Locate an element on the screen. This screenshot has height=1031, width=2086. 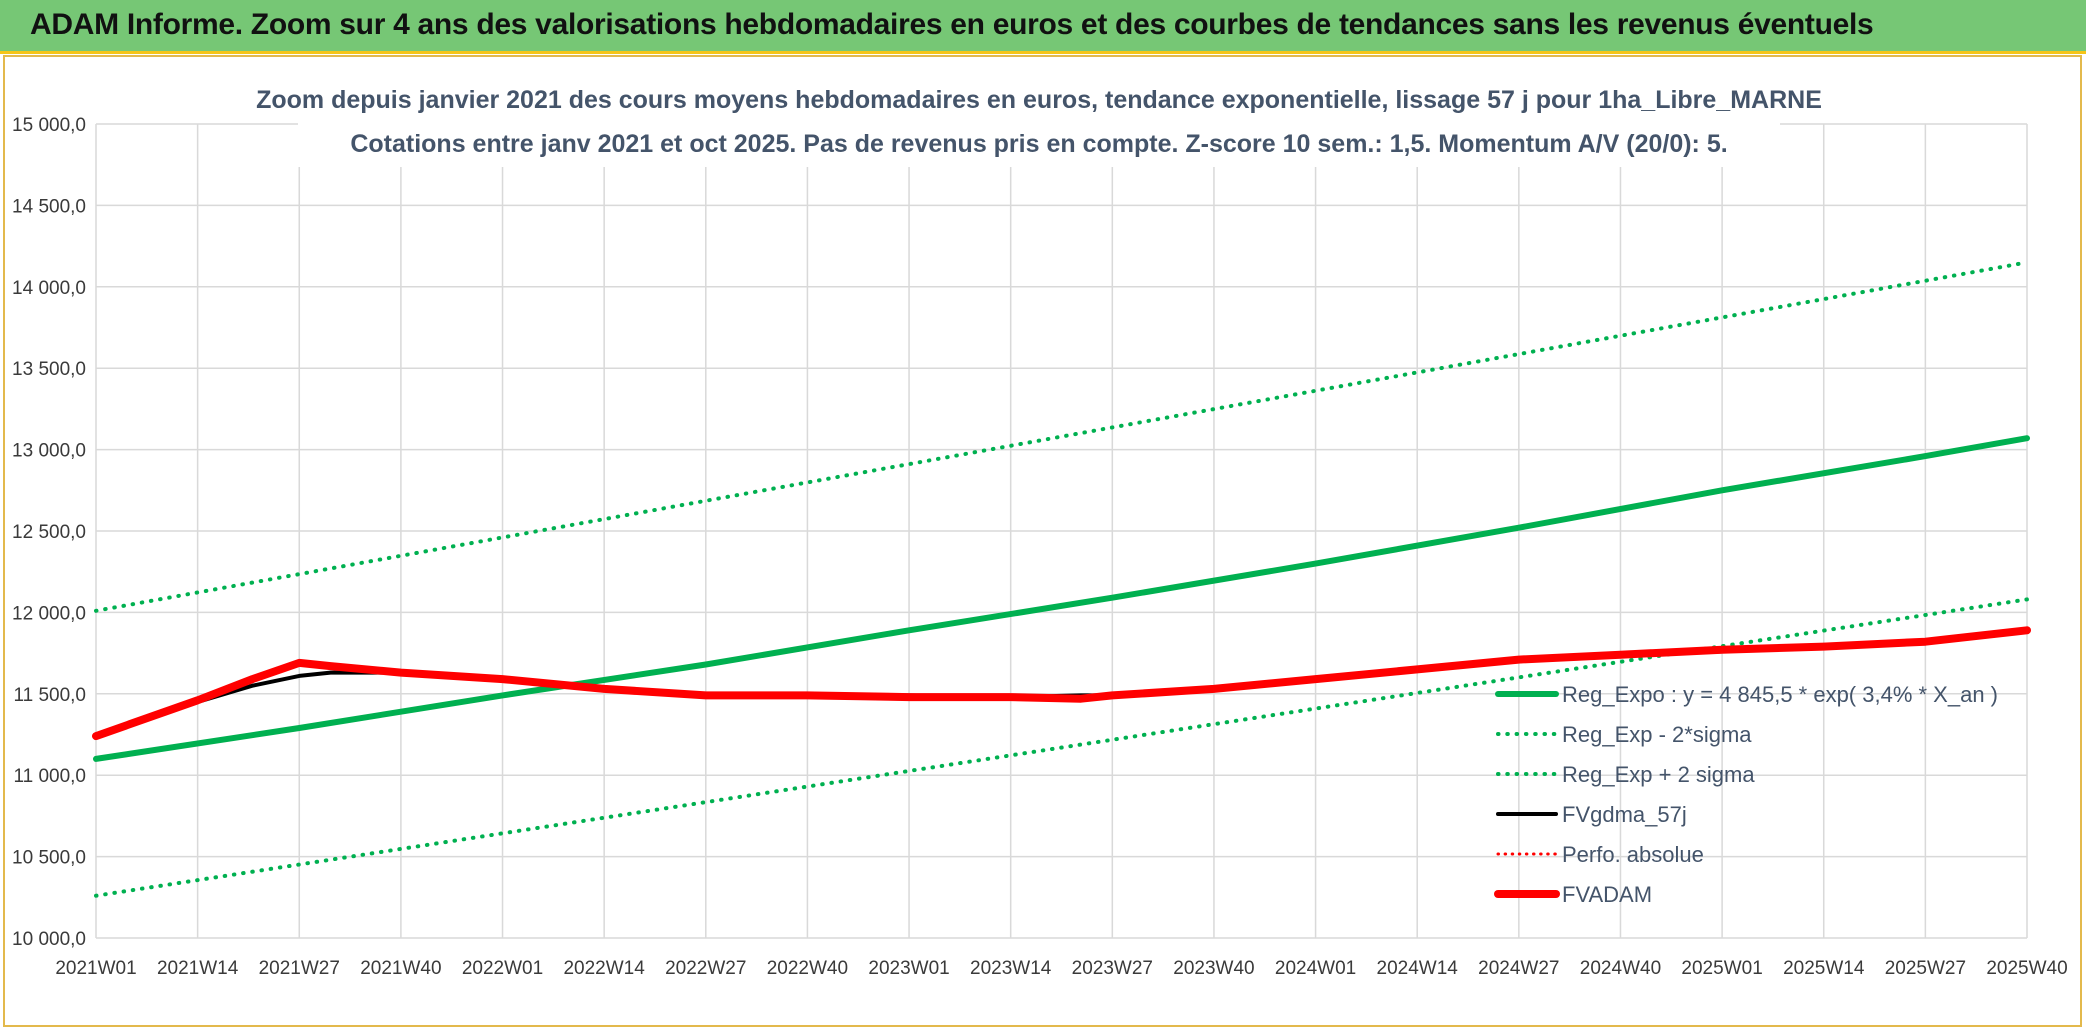
y-tick-label: 14 500,0 is located at coordinates (49, 206).